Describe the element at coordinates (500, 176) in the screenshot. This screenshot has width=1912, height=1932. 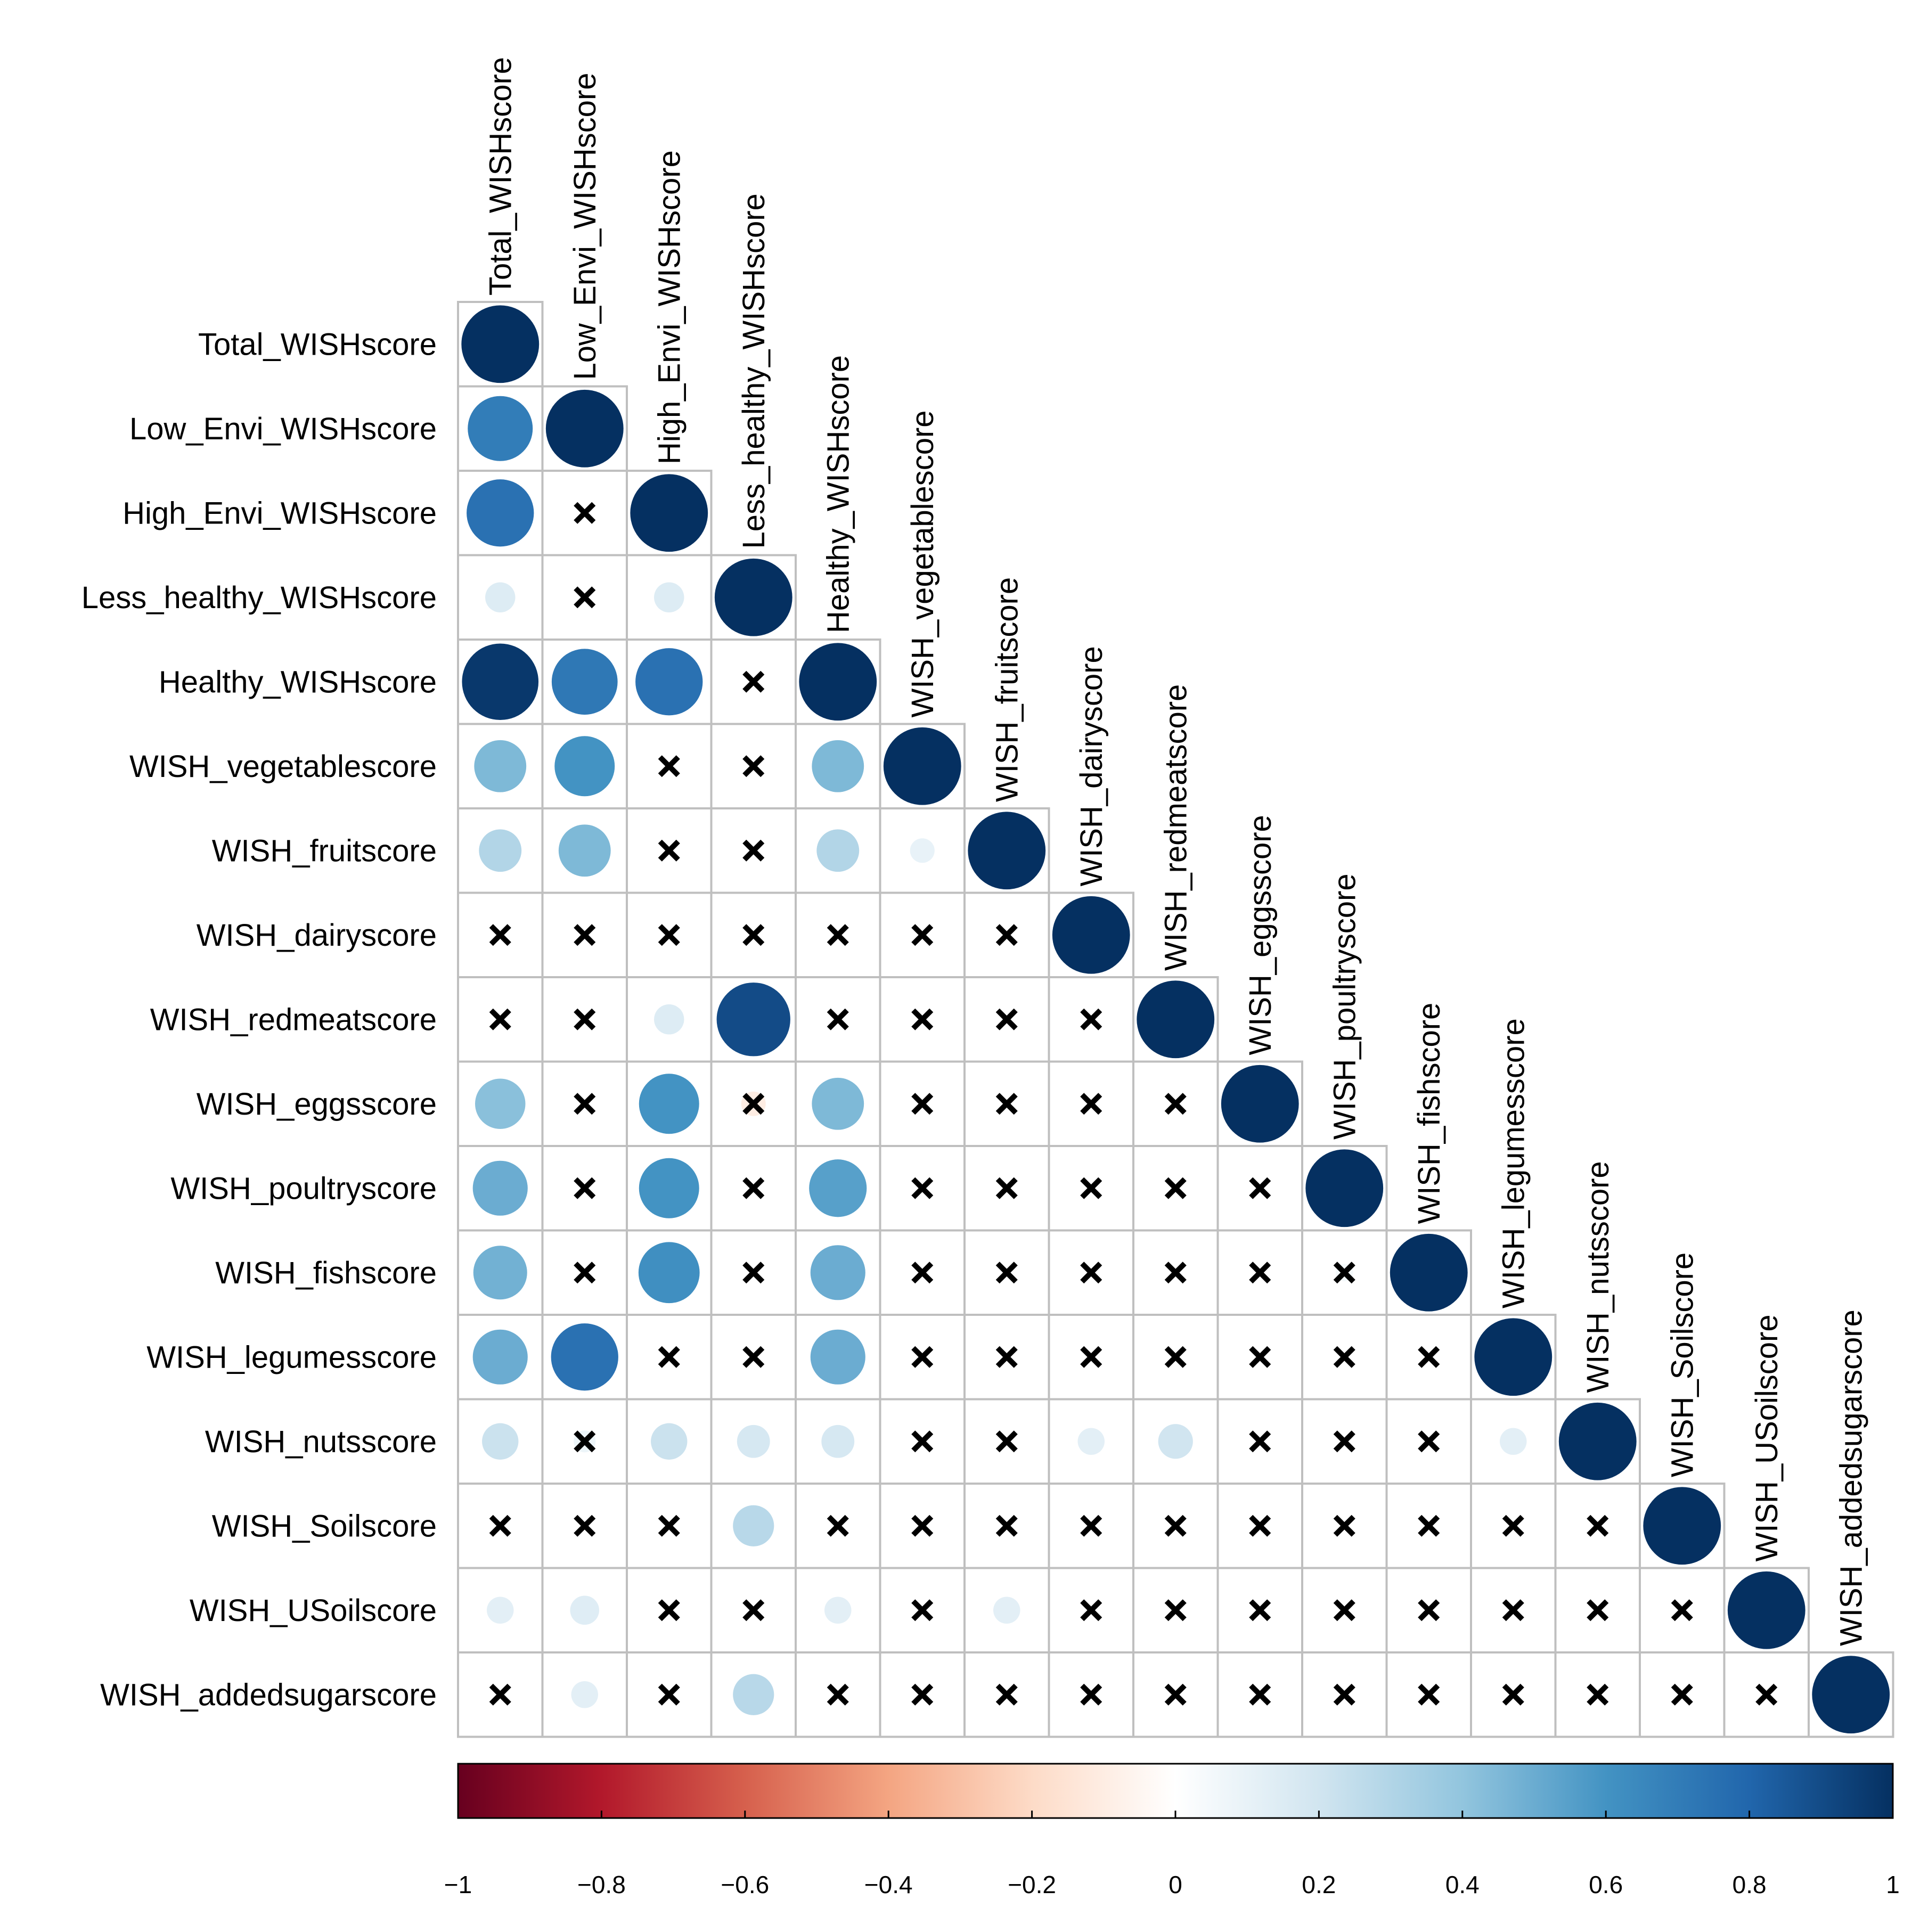
I see `column-label: Total_WISHscore` at that location.